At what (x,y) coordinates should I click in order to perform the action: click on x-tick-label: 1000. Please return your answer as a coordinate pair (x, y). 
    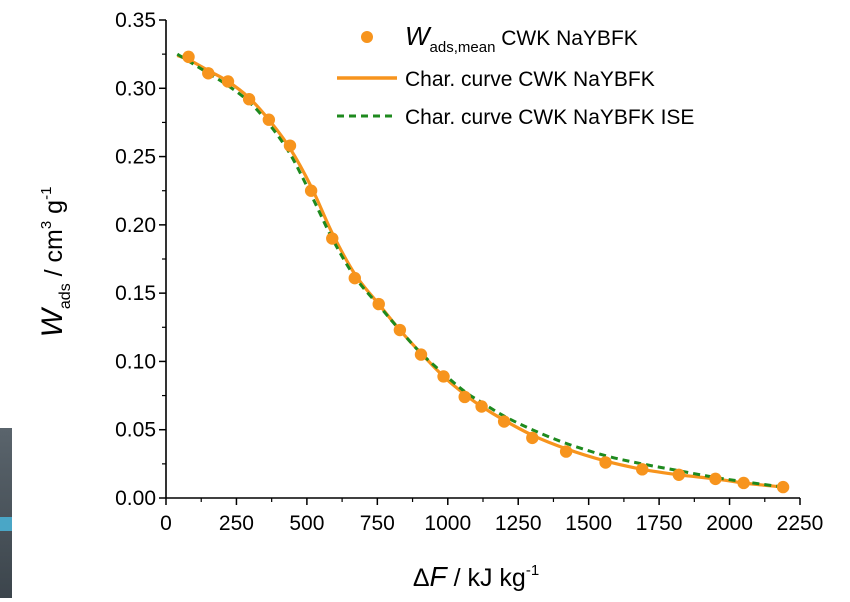
    Looking at the image, I should click on (447, 523).